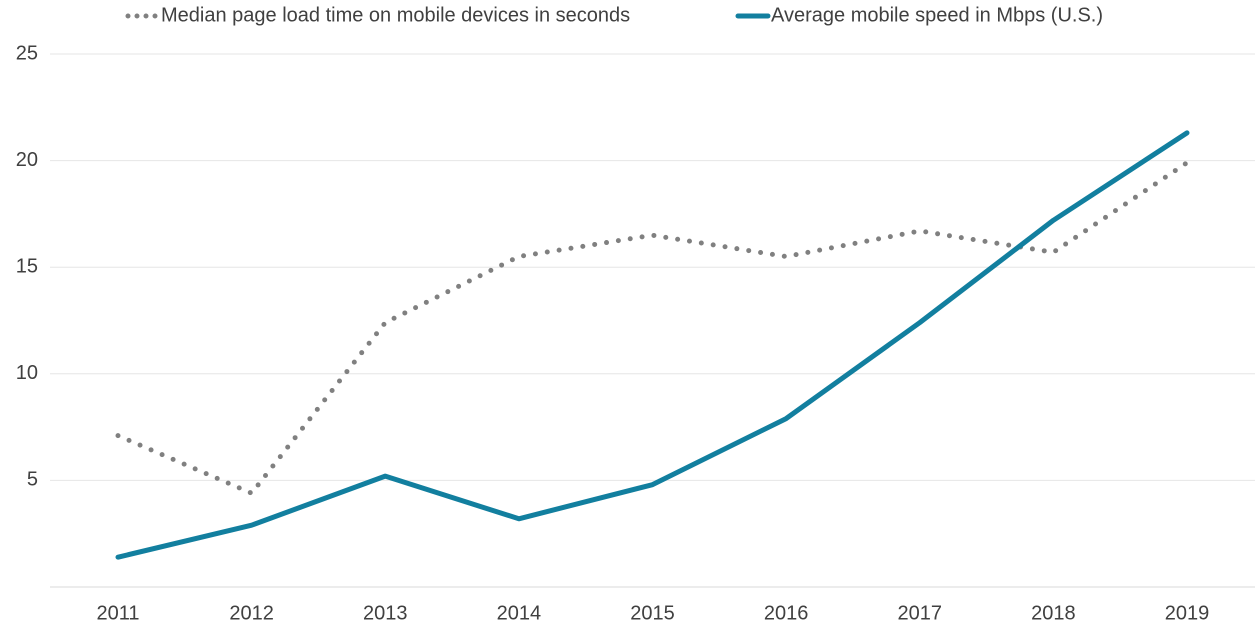  Describe the element at coordinates (920, 613) in the screenshot. I see `x-tick-label: 2017` at that location.